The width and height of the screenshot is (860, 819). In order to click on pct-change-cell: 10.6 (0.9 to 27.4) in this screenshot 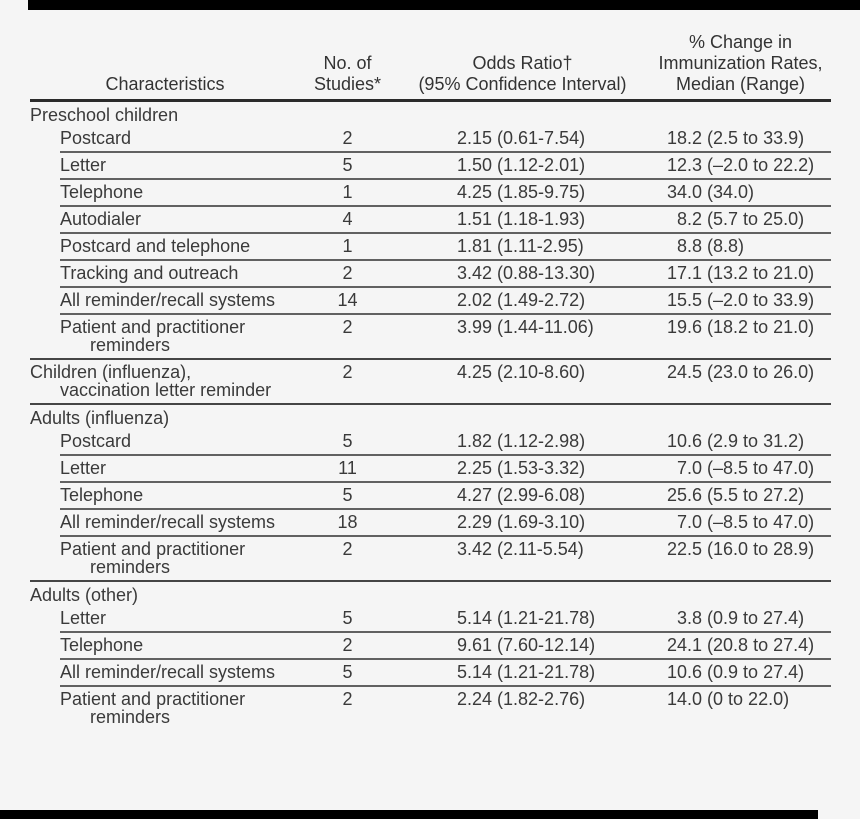, I will do `click(736, 672)`.